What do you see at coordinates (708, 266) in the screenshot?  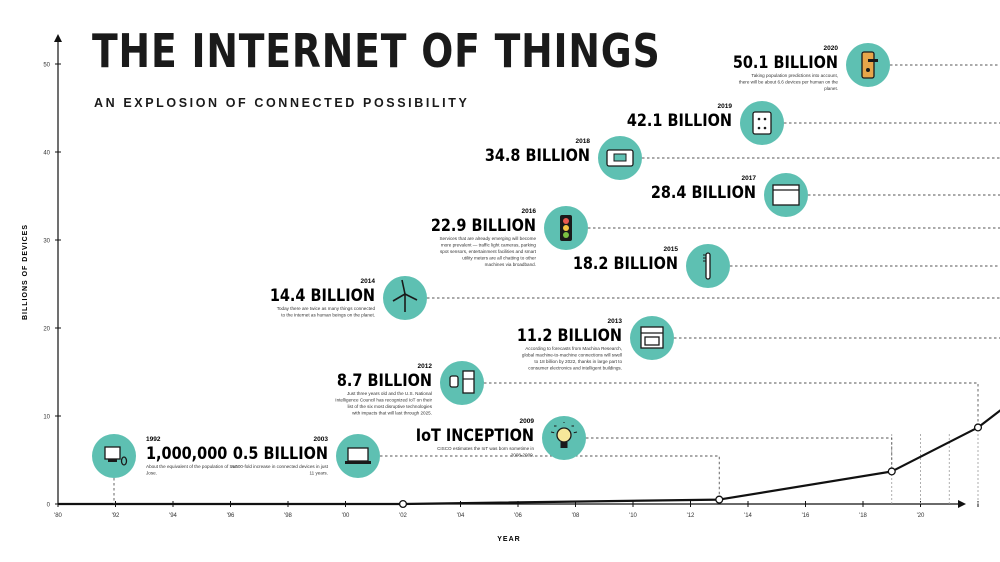 I see `toothbrush-handle` at bounding box center [708, 266].